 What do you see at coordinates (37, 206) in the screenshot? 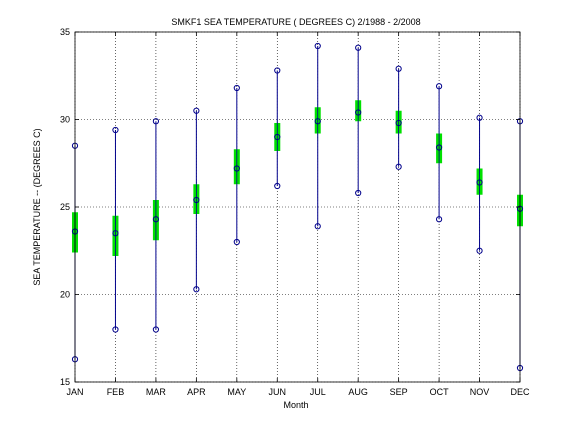
I see `y-axis-label: SEA TEMPERATURE -- (DEGREES C)` at bounding box center [37, 206].